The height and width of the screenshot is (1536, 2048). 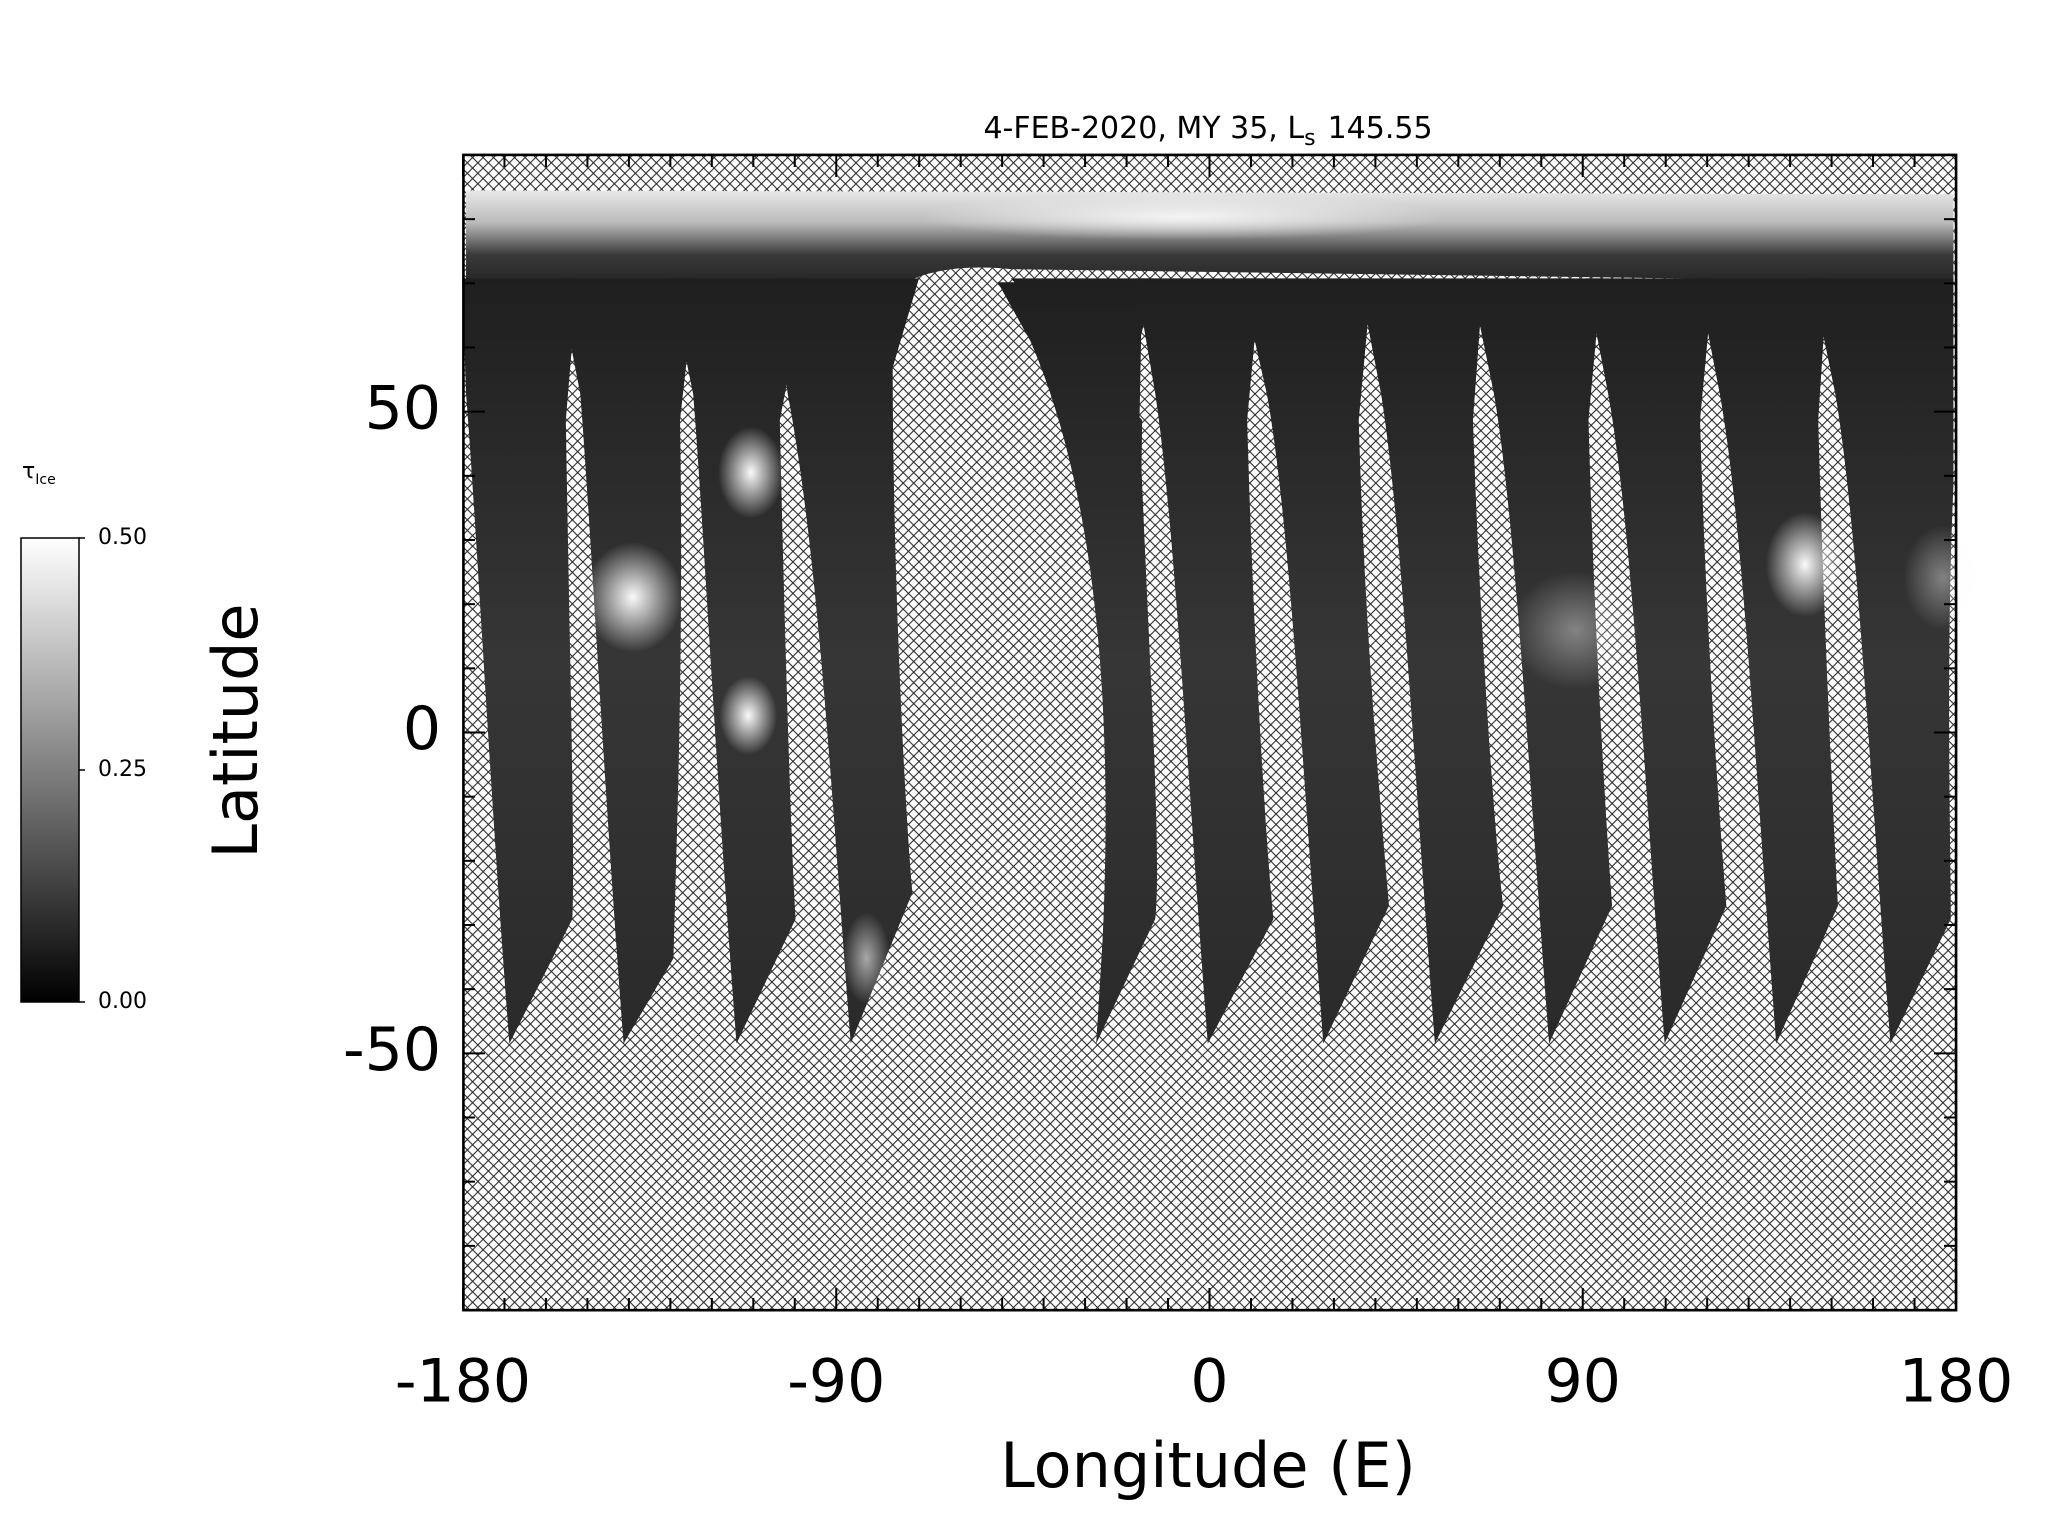 What do you see at coordinates (122, 537) in the screenshot?
I see `colorbar-tick-label: 0.50` at bounding box center [122, 537].